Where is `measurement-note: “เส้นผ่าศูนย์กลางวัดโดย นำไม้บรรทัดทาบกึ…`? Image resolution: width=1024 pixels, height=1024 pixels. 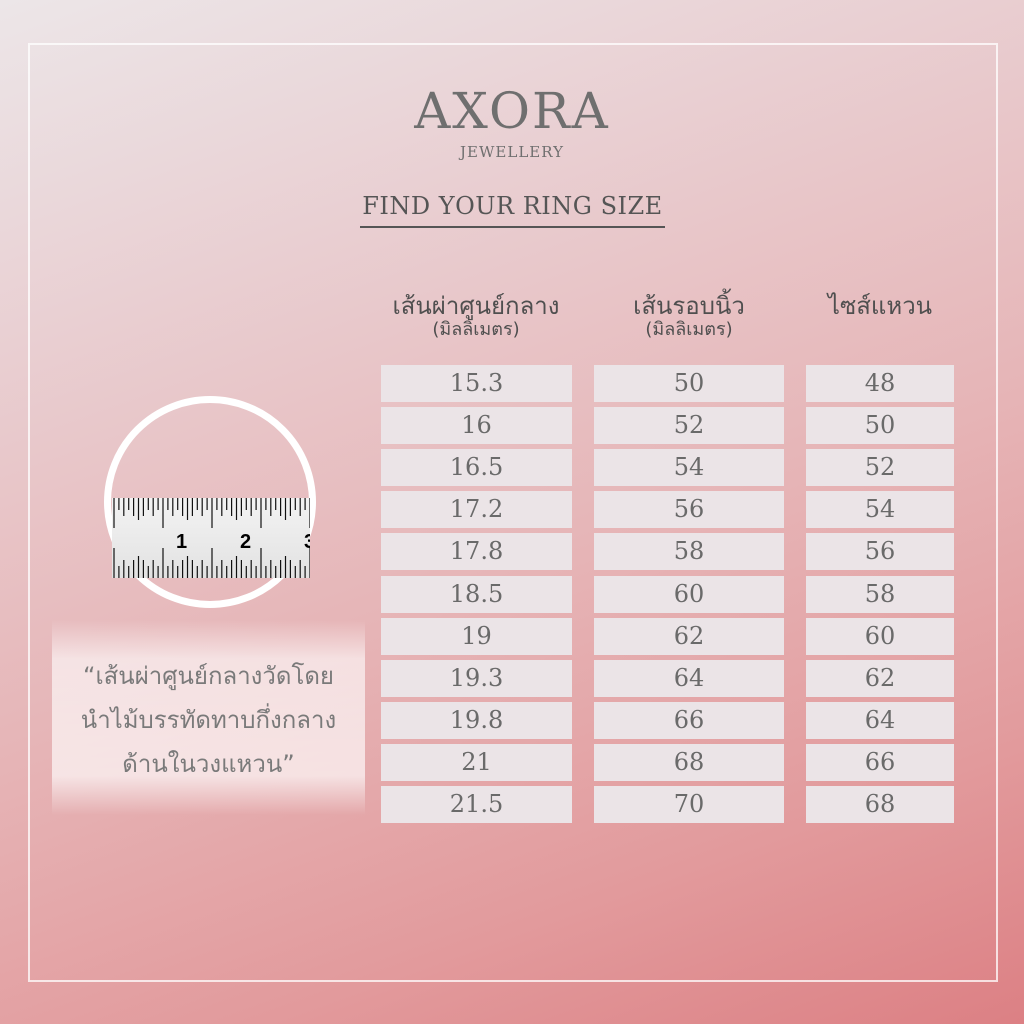
measurement-note: “เส้นผ่าศูนย์กลางวัดโดย นำไม้บรรทัดทาบกึ… is located at coordinates (208, 717).